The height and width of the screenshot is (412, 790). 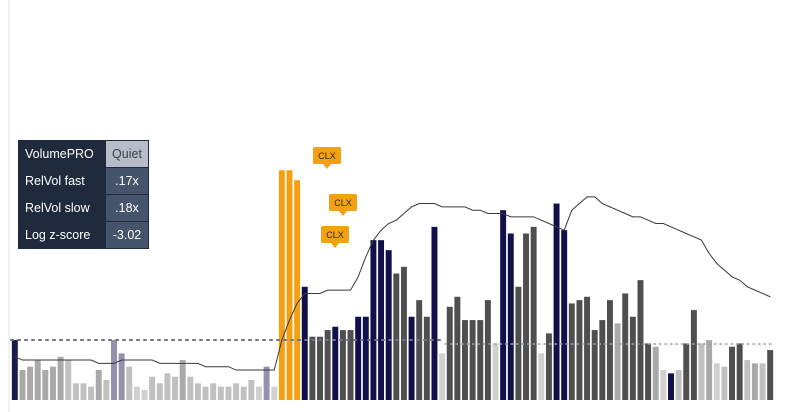 What do you see at coordinates (83, 235) in the screenshot?
I see `info-row-log-zscore: Log z-score -3.02` at bounding box center [83, 235].